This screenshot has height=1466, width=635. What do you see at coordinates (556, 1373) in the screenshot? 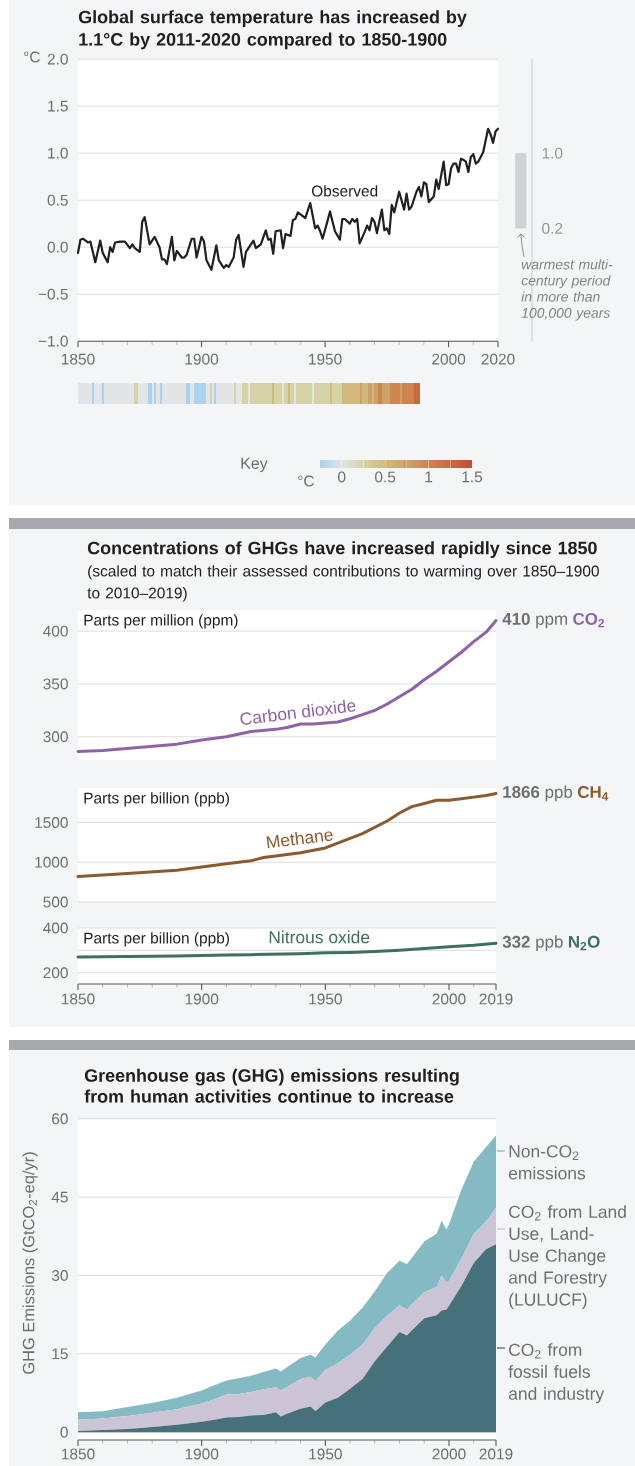
I see `legend-label: CO$_{2}$ from fossil fuels and industry` at bounding box center [556, 1373].